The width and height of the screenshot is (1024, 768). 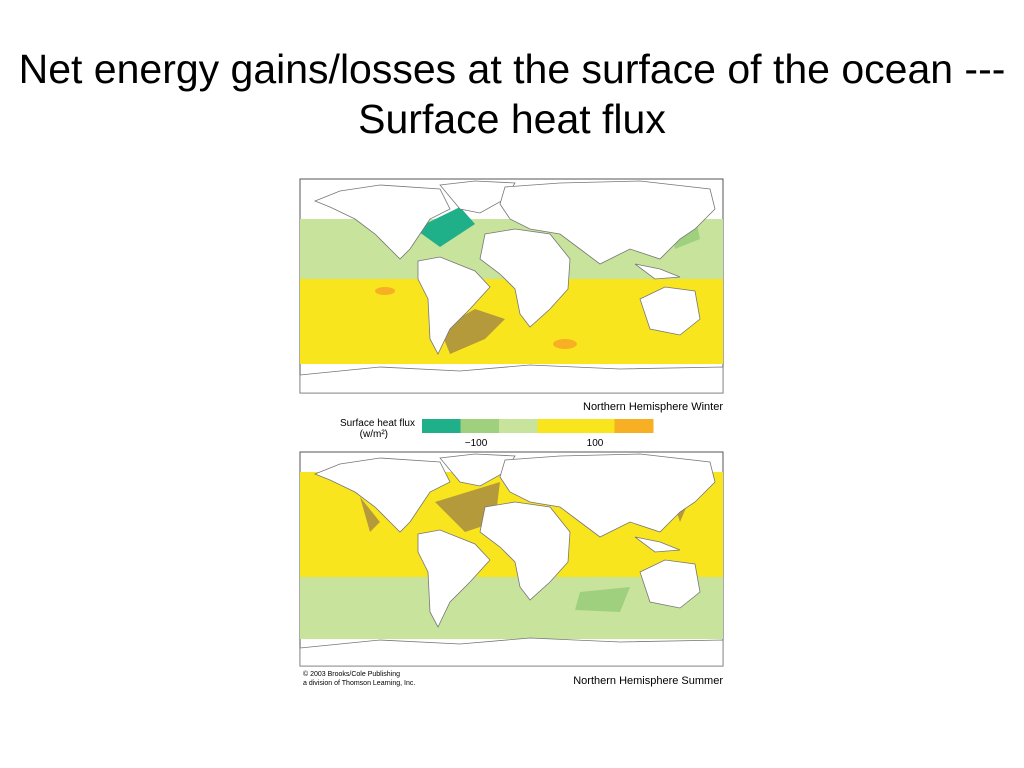 I want to click on credit: a division of Thomson Learning, Inc., so click(x=359, y=683).